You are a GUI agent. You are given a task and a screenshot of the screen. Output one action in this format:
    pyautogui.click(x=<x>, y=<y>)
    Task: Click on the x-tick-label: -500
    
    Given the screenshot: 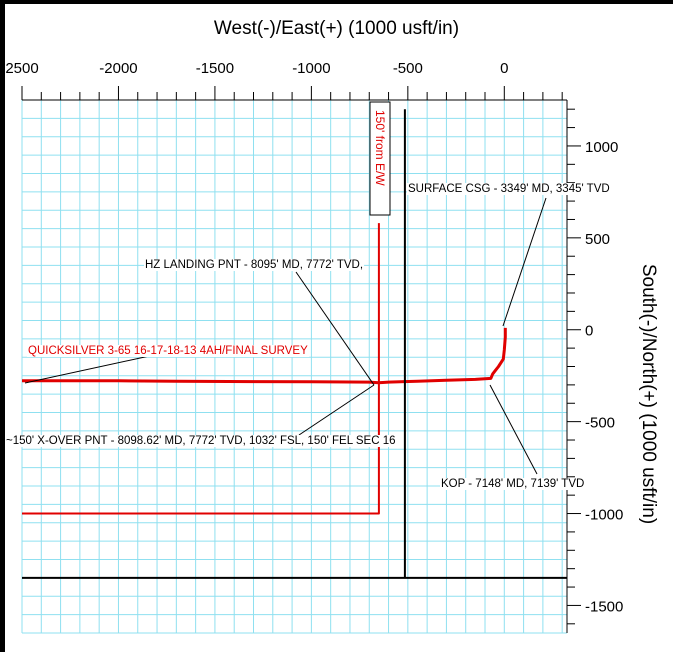 What is the action you would take?
    pyautogui.click(x=408, y=68)
    